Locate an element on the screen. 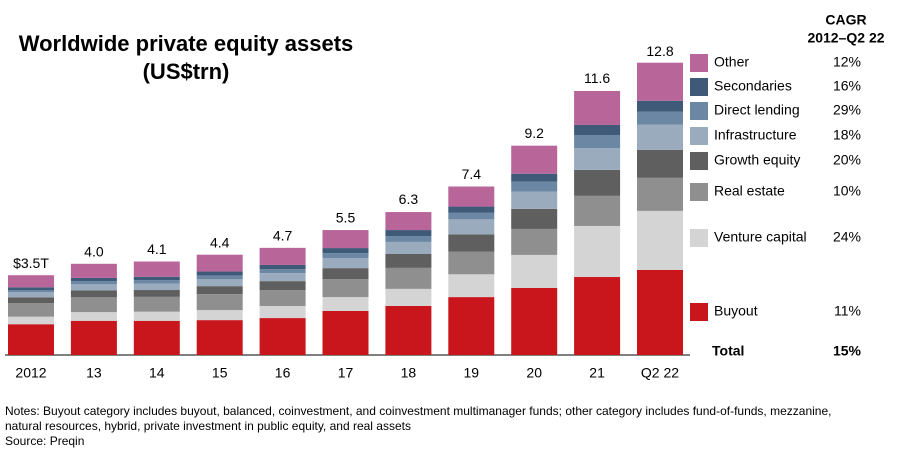  total-label: 11.6 is located at coordinates (597, 78).